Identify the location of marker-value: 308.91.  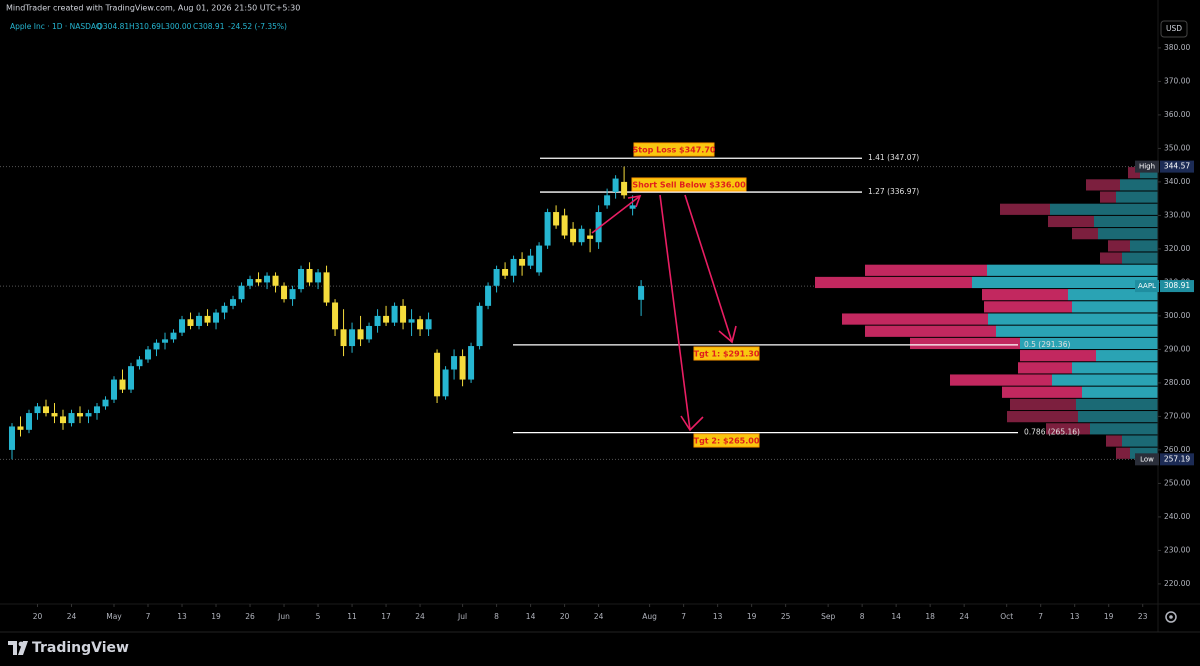
(1177, 285).